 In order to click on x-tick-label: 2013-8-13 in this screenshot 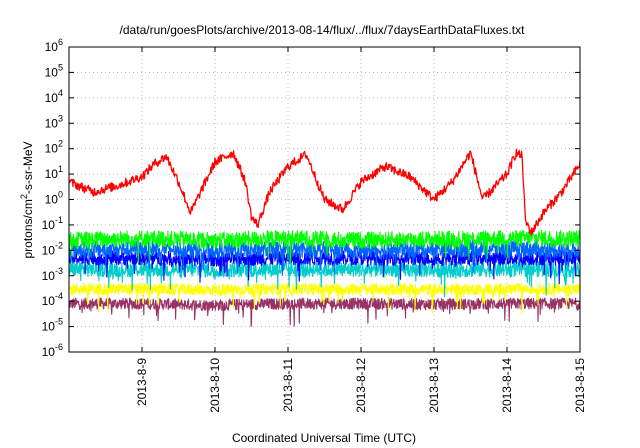, I will do `click(434, 385)`.